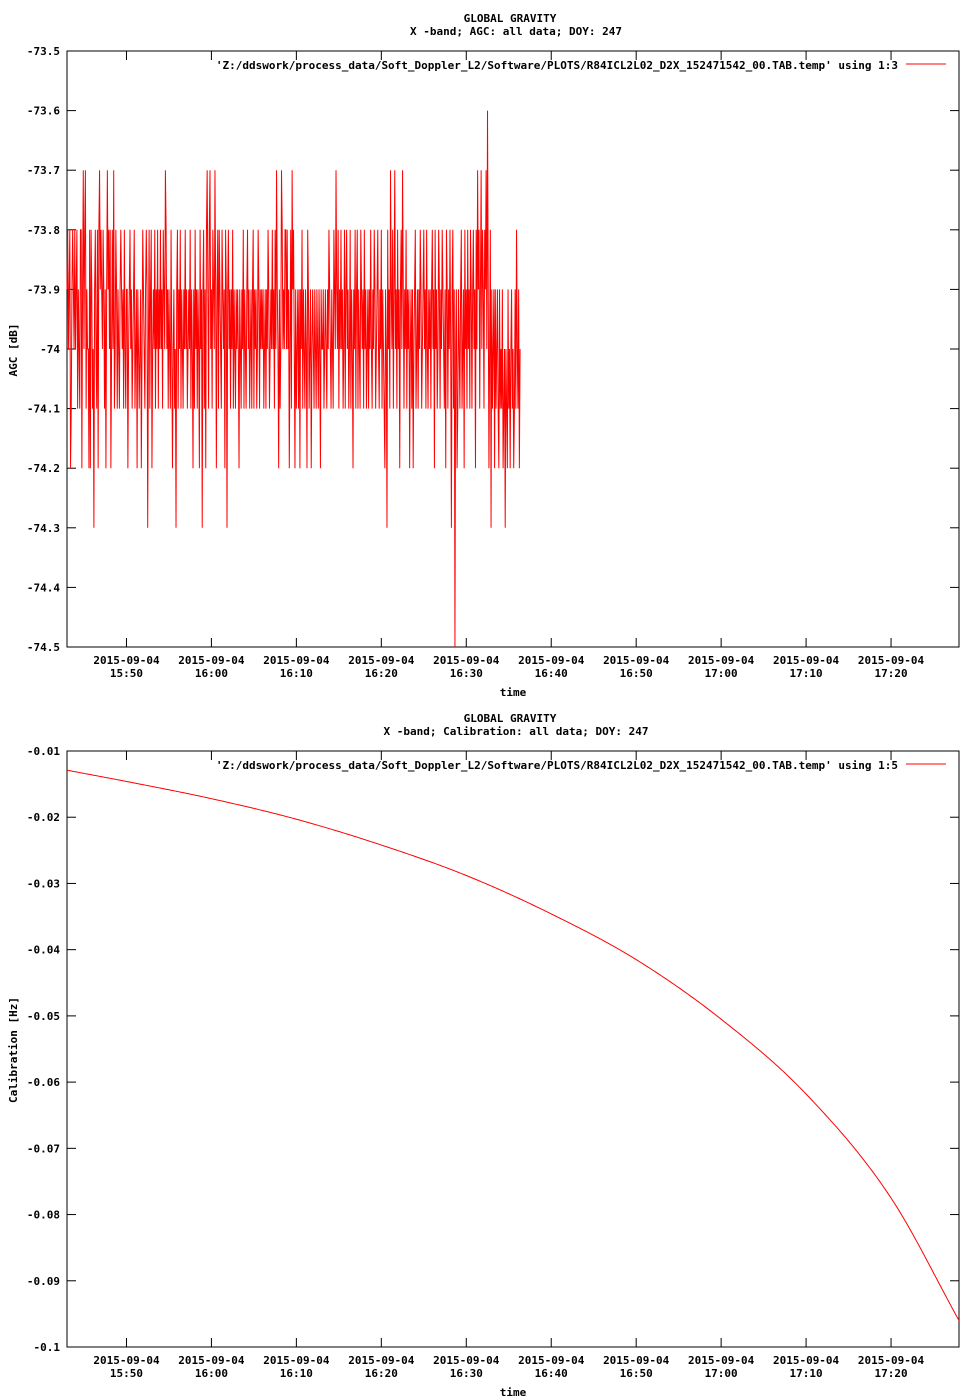 The width and height of the screenshot is (980, 1400). Describe the element at coordinates (50, 349) in the screenshot. I see `y-tick-label: -74` at that location.